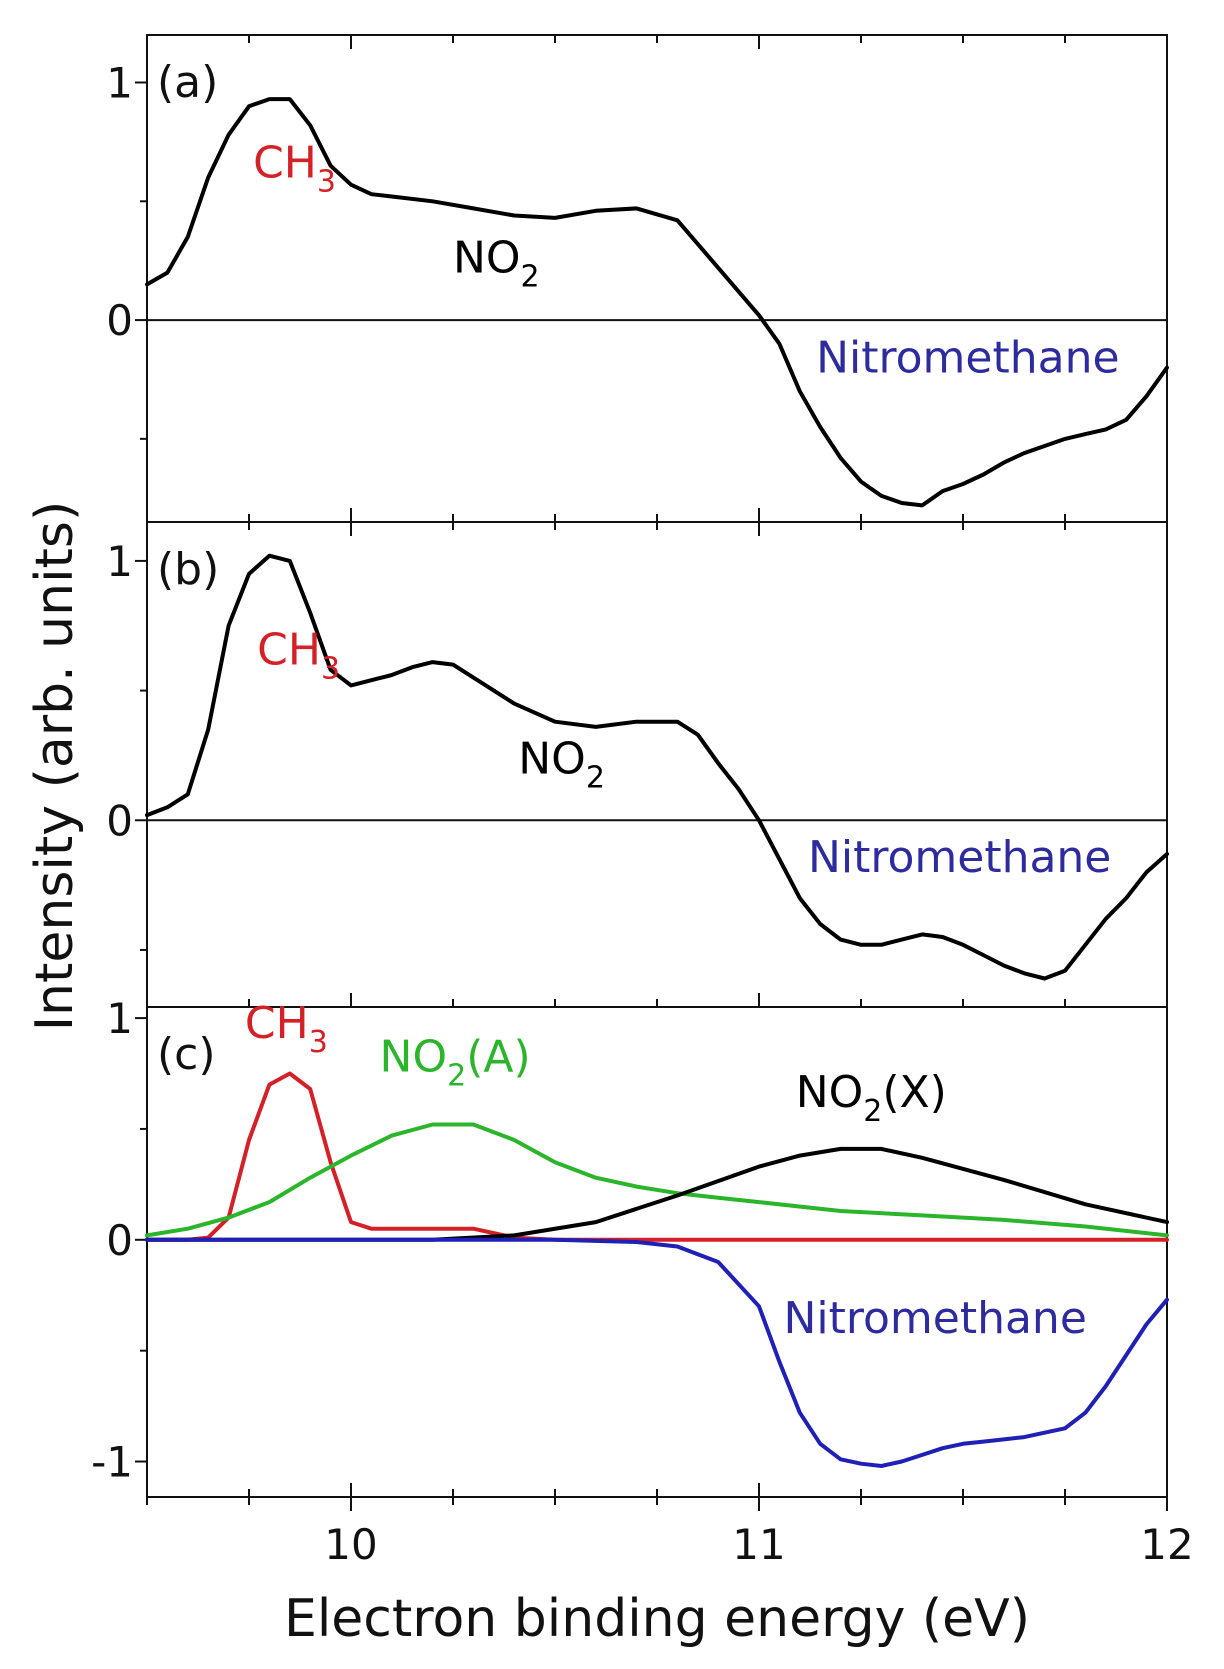 The width and height of the screenshot is (1224, 1669). What do you see at coordinates (657, 1619) in the screenshot?
I see `x-axis-title: Electron binding energy (eV)` at bounding box center [657, 1619].